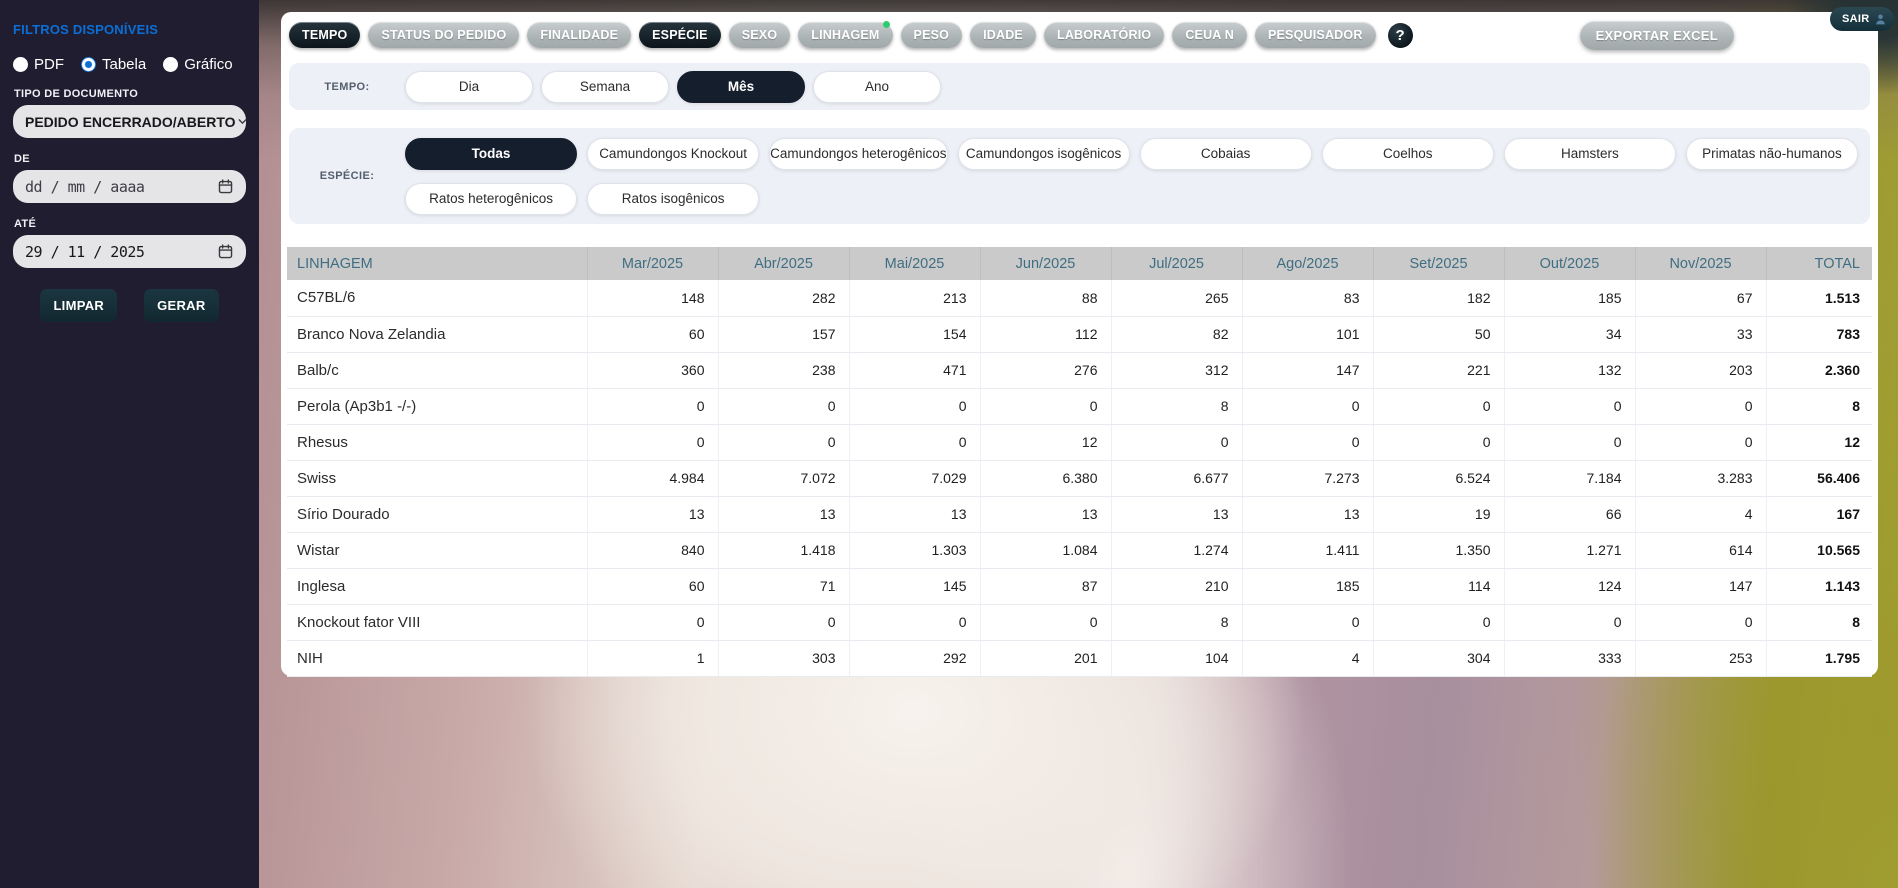  Describe the element at coordinates (1400, 35) in the screenshot. I see `help-button: ?` at that location.